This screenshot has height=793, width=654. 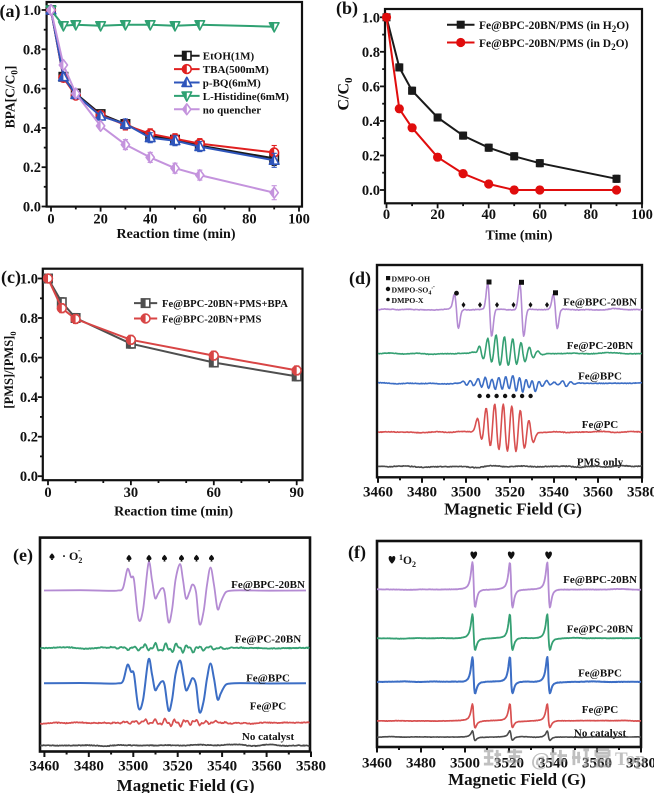 I want to click on svg-text: Time (min), so click(x=518, y=235).